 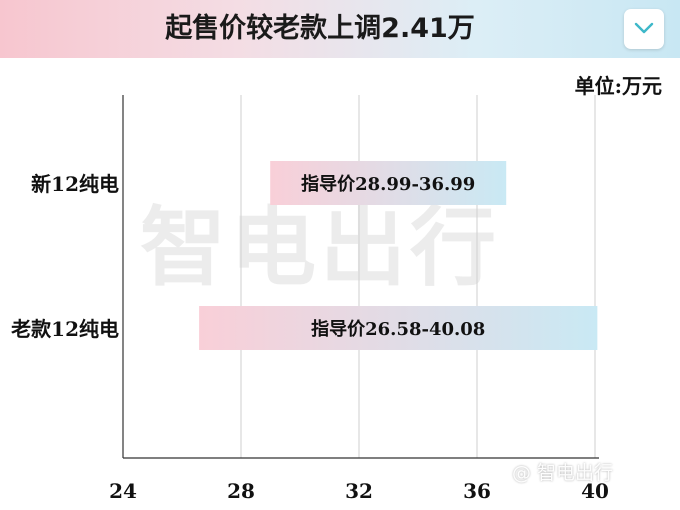 What do you see at coordinates (477, 491) in the screenshot?
I see `x-tick-label-36: 36` at bounding box center [477, 491].